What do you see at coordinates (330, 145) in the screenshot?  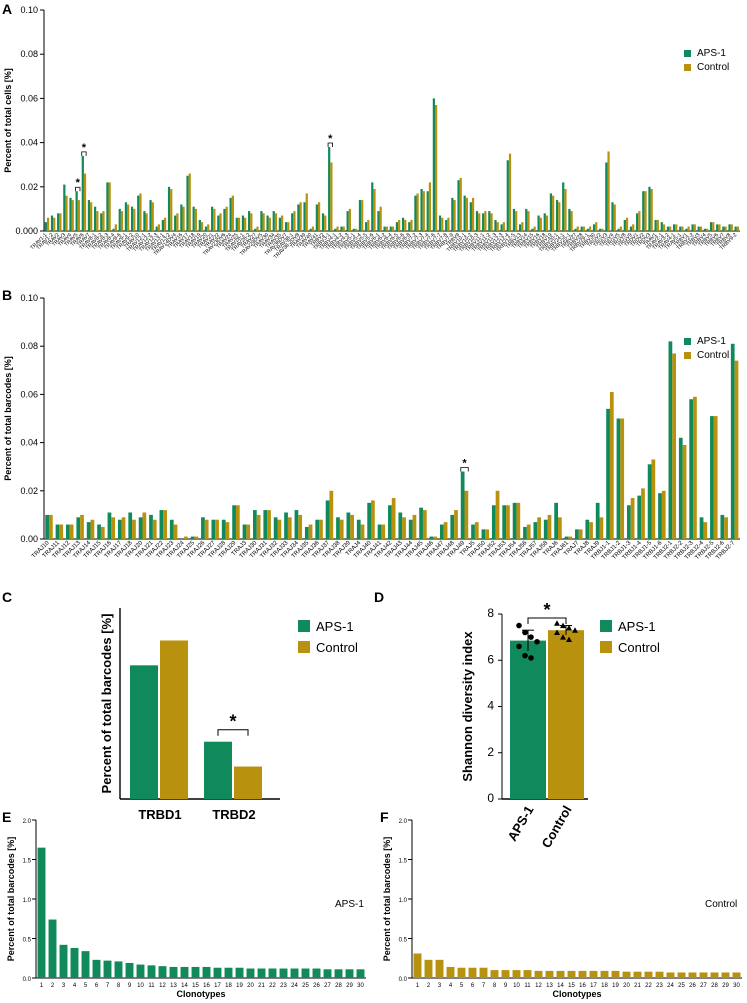 I see `panel-a-significance-bracket` at bounding box center [330, 145].